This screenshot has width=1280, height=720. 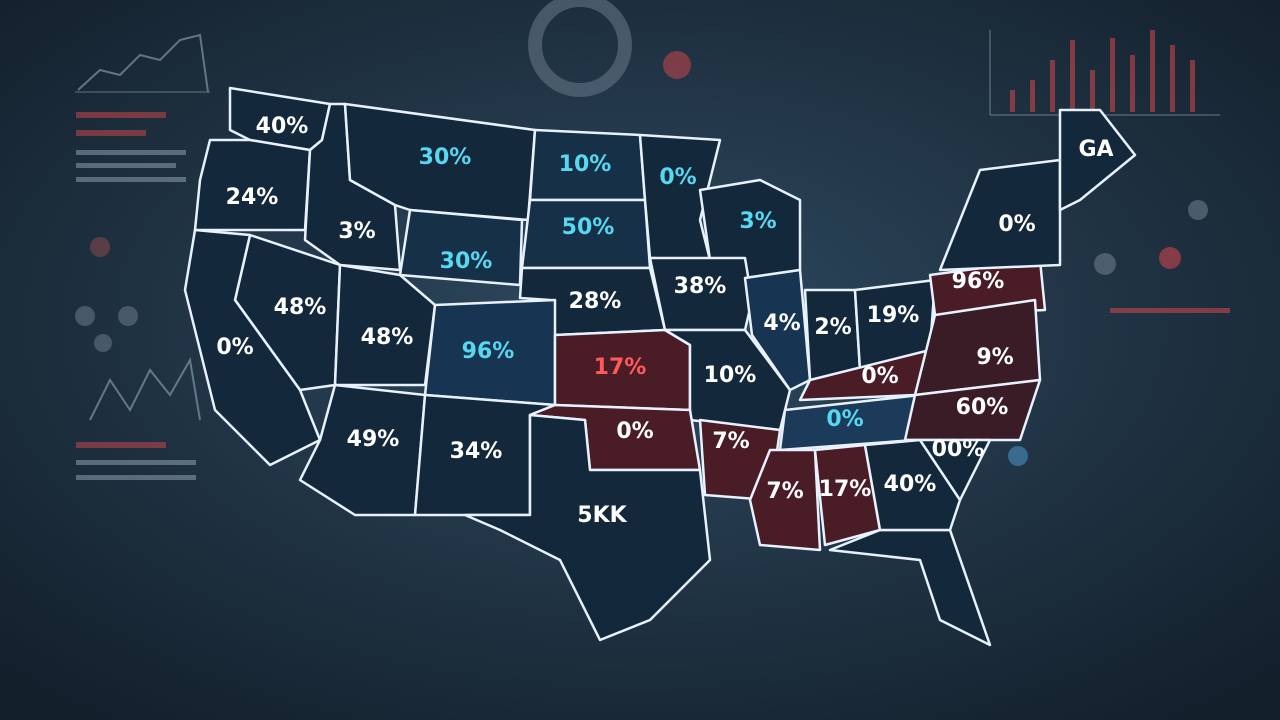 I want to click on state-label: 19%, so click(x=893, y=315).